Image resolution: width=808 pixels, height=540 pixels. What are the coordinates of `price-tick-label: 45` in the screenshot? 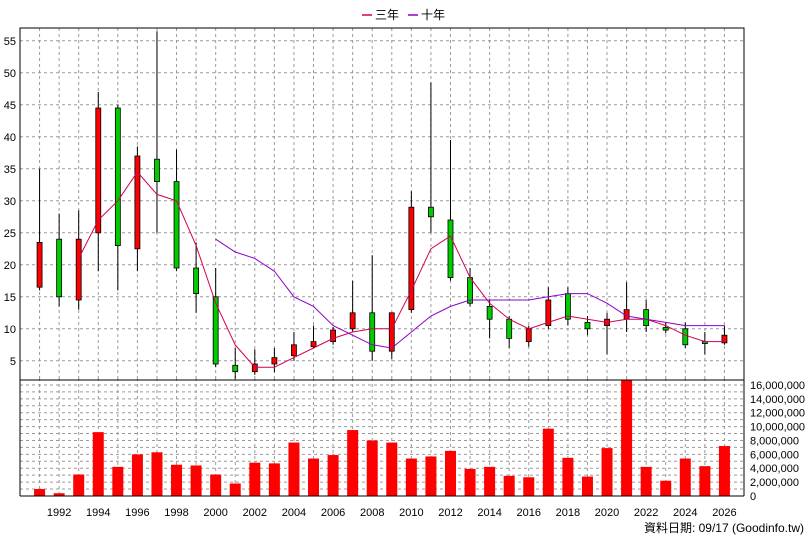 It's located at (10, 106).